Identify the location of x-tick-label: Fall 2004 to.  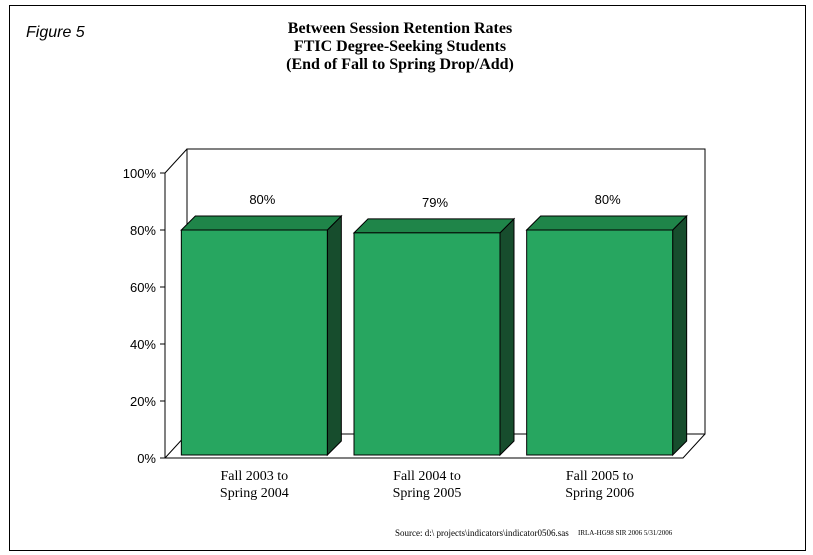
(427, 476).